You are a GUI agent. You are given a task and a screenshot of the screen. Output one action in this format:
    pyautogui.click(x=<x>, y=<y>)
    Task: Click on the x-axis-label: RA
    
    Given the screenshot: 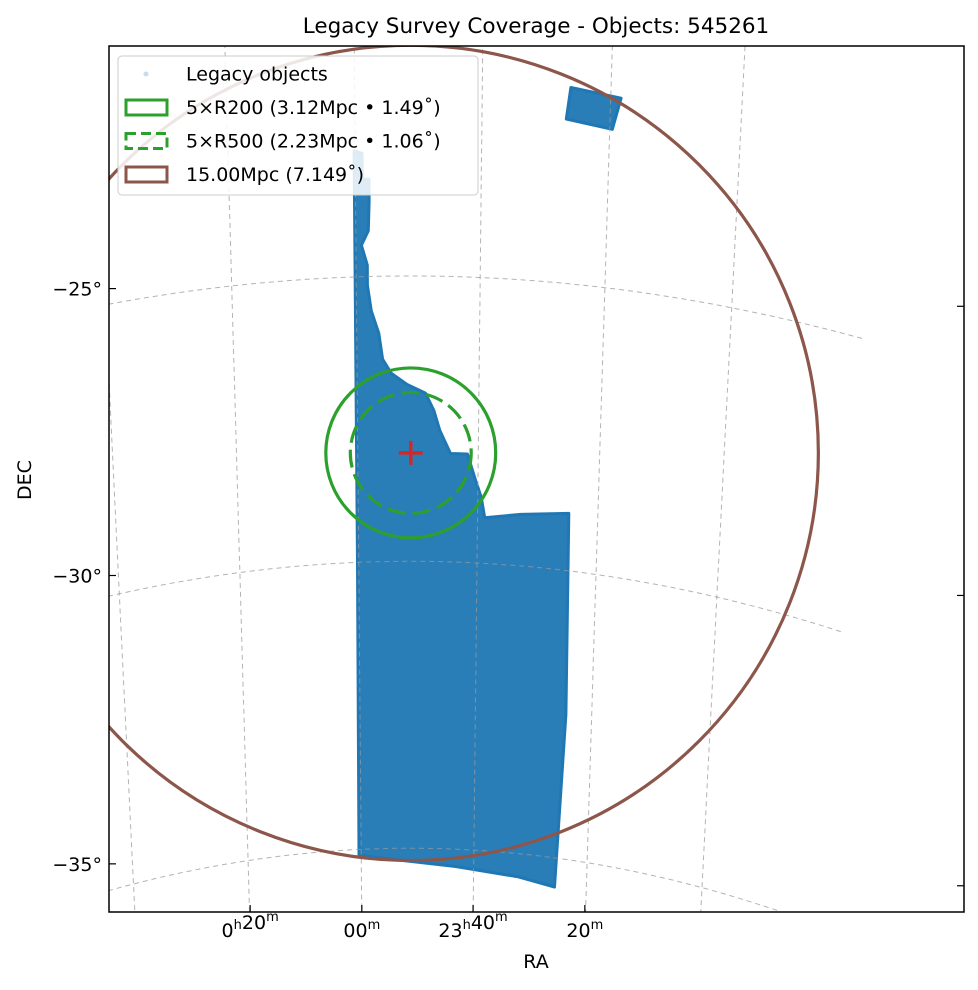 What is the action you would take?
    pyautogui.click(x=535, y=962)
    